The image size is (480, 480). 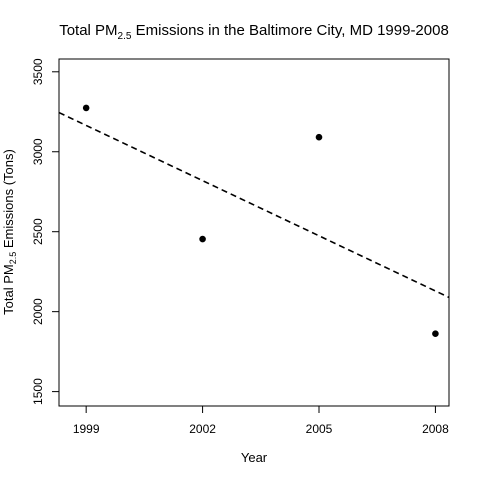 I want to click on y-tick-label: 3500, so click(x=38, y=71).